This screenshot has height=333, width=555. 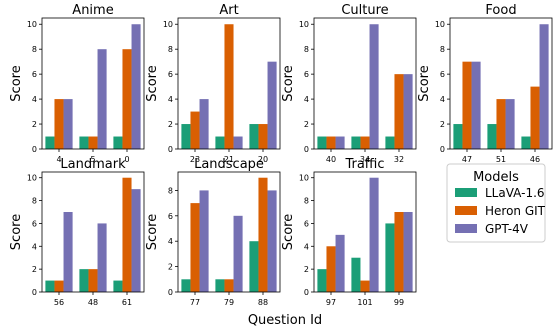 I want to click on legend-label: GPT-4V, so click(x=507, y=229).